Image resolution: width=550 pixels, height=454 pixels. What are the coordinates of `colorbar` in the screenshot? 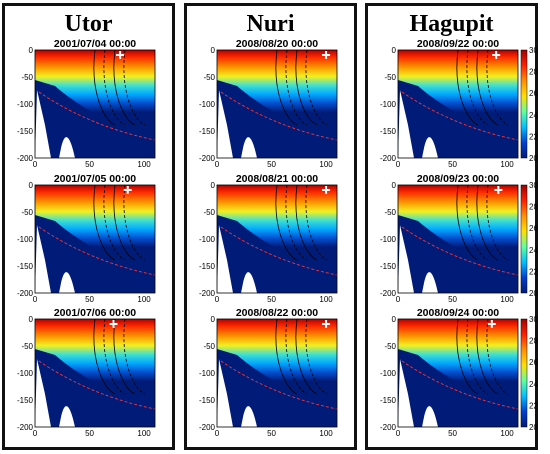 It's located at (524, 373).